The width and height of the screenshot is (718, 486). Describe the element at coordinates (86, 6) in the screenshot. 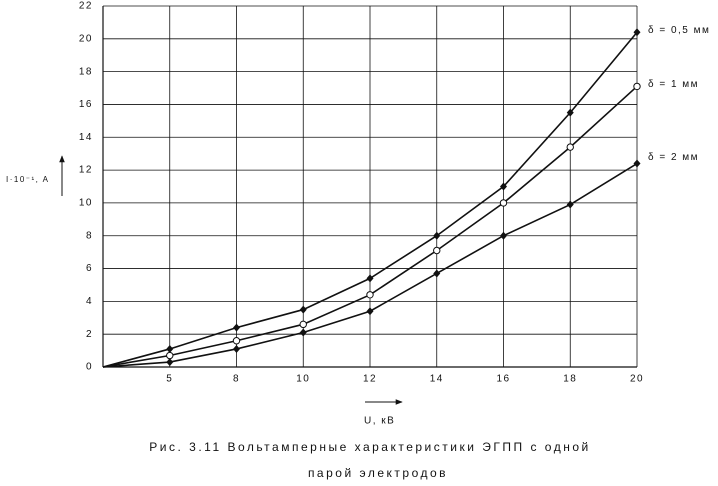

I see `y-tick-label: 22` at that location.